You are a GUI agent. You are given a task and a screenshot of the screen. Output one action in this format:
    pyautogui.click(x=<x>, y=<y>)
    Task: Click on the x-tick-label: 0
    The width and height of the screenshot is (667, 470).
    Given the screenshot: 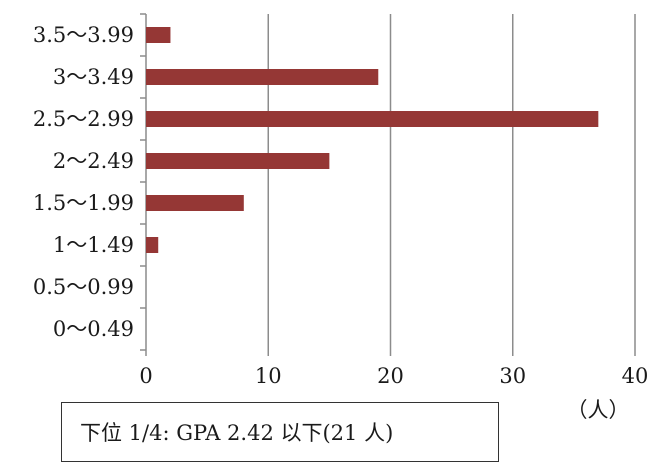 What is the action you would take?
    pyautogui.click(x=145, y=376)
    